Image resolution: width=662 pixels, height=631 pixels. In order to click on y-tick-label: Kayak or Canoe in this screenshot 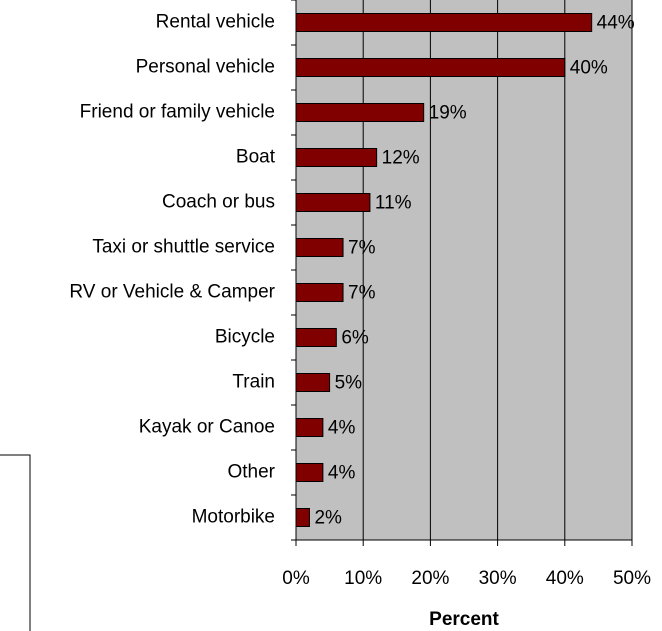, I will do `click(207, 427)`.